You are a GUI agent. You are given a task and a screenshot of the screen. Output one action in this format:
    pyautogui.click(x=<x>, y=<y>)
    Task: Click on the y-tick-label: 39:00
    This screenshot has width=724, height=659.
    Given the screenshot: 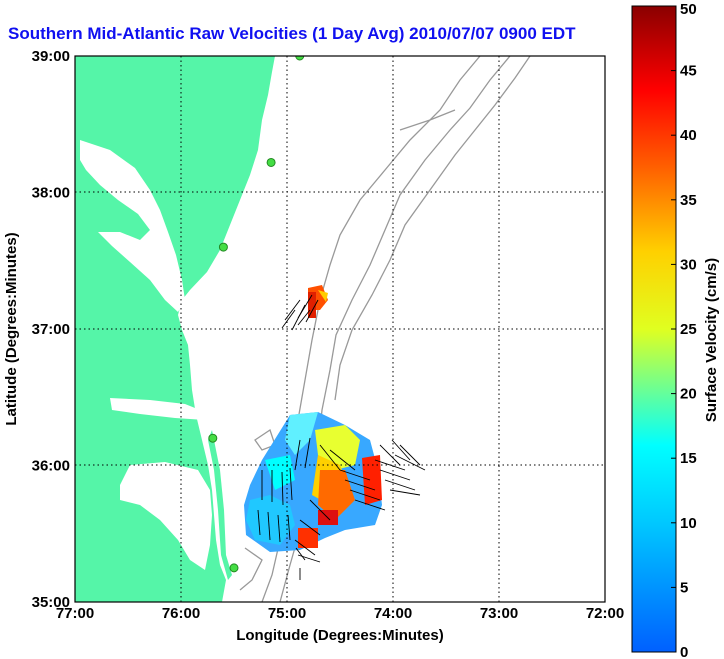 What is the action you would take?
    pyautogui.click(x=51, y=56)
    